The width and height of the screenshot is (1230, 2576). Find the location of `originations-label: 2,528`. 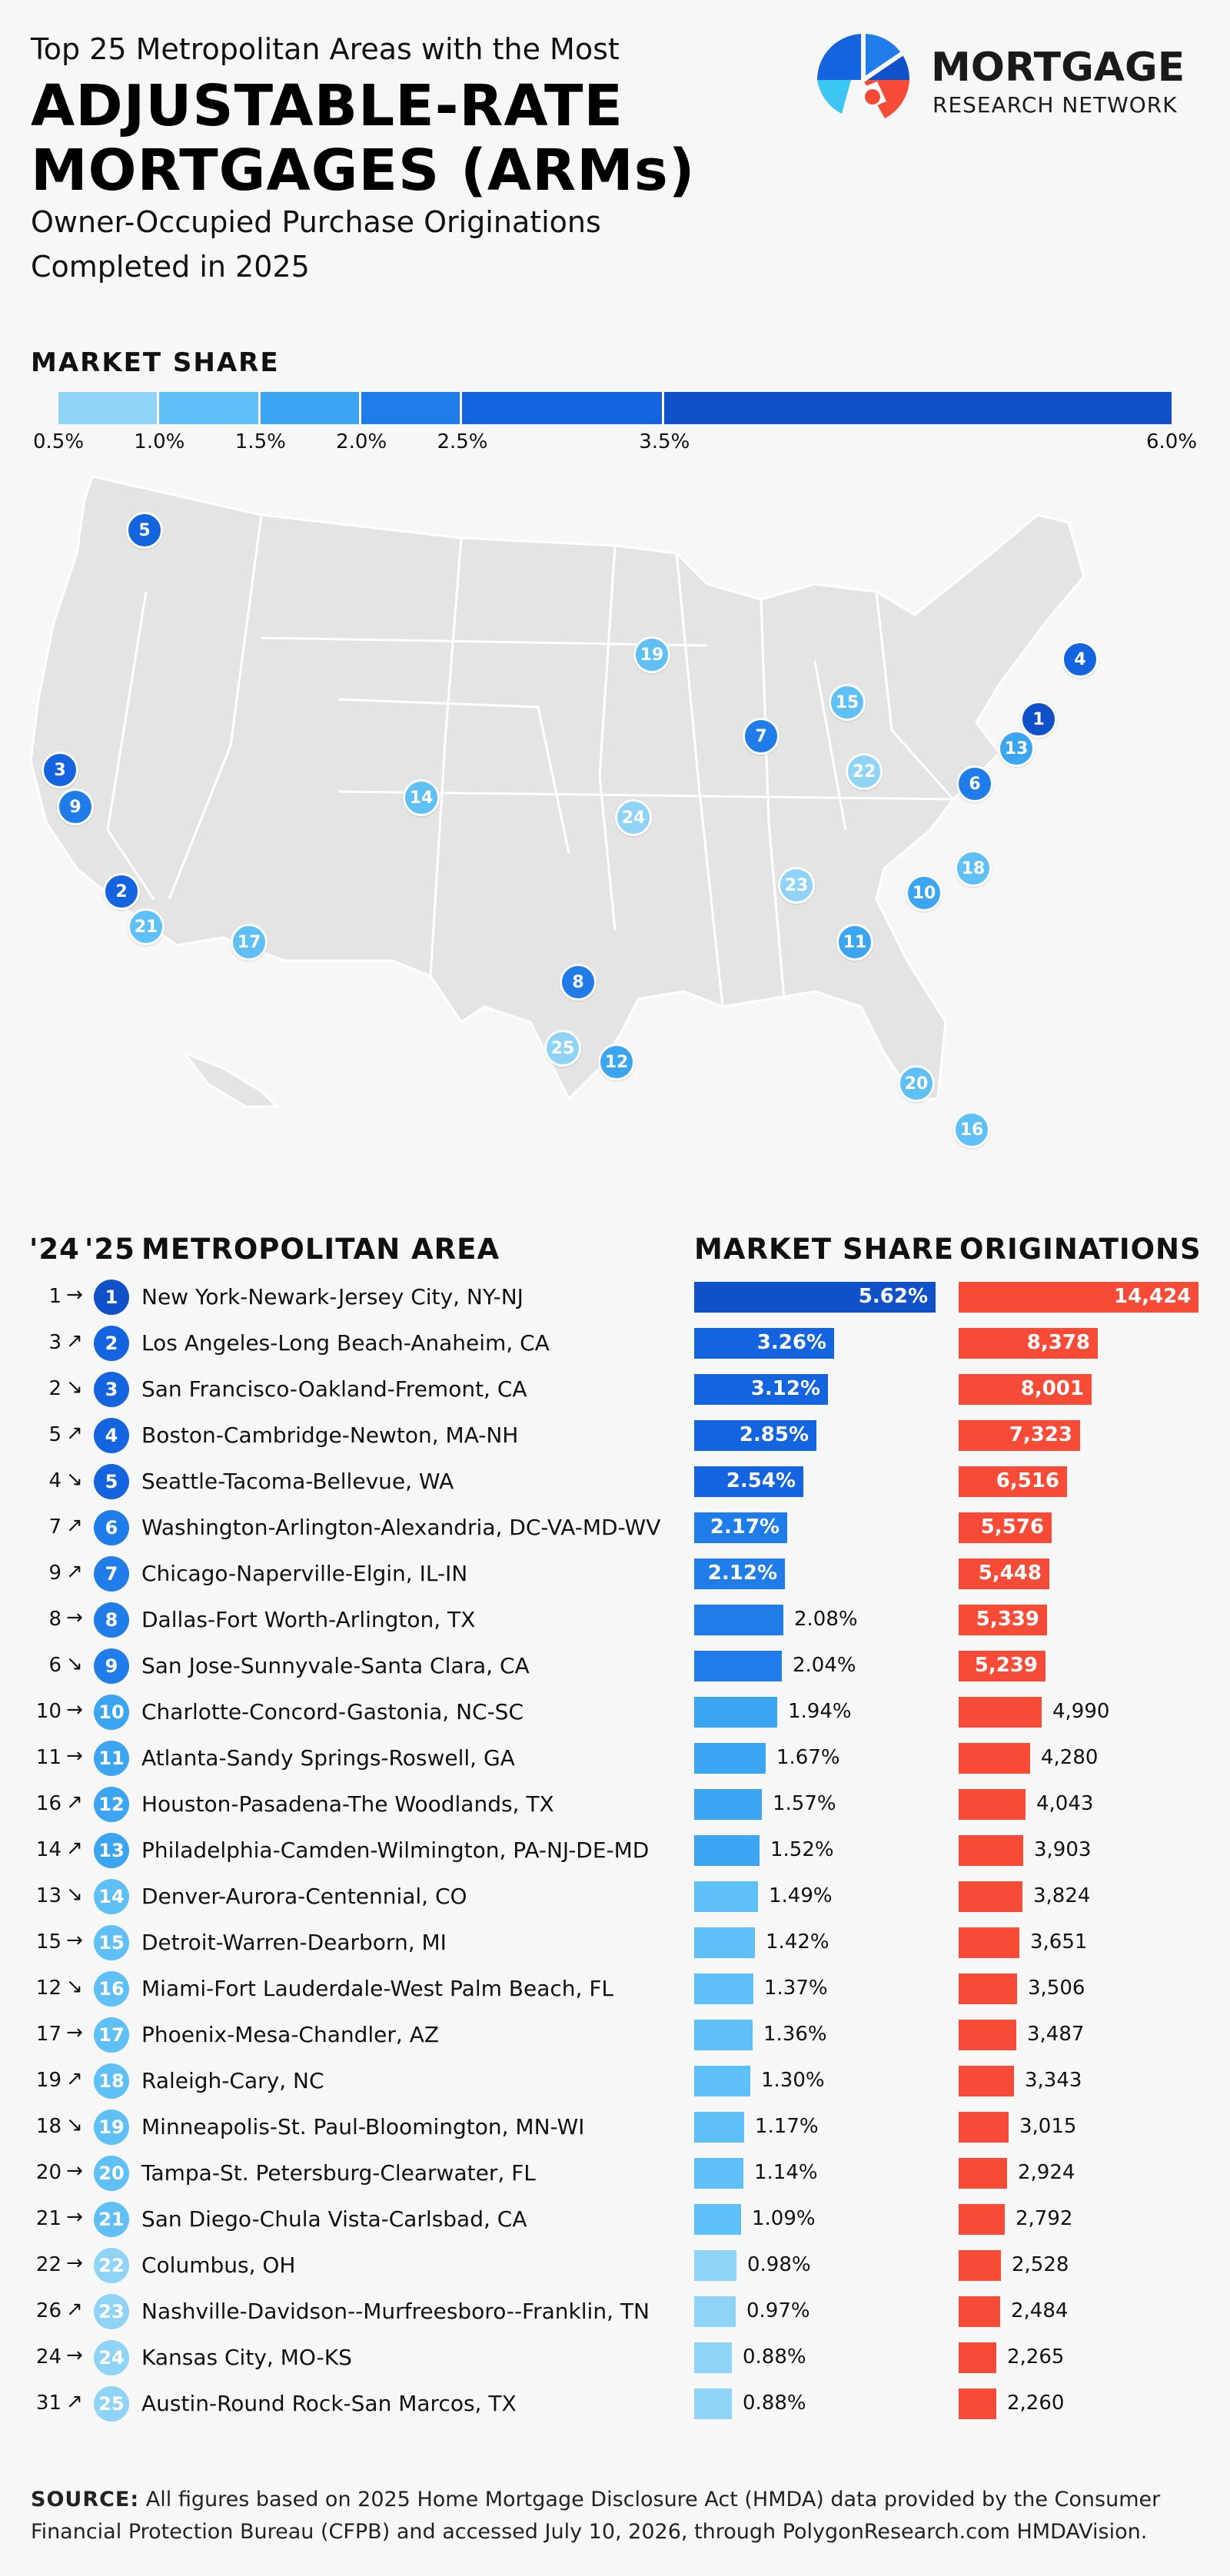

originations-label: 2,528 is located at coordinates (1040, 2264).